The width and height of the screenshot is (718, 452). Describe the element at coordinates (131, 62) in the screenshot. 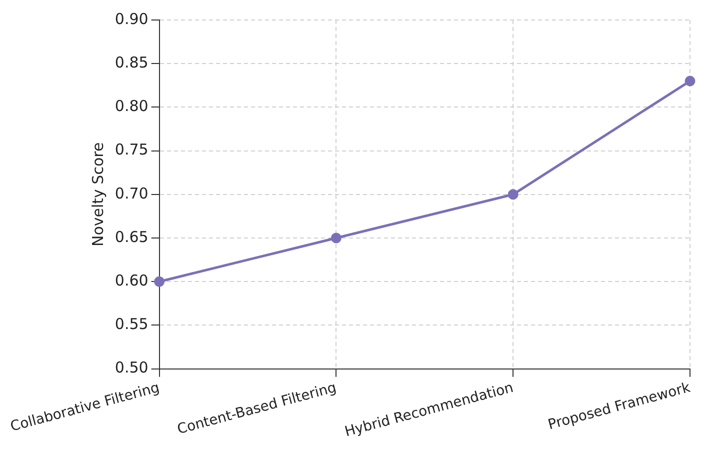

I see `y-tick-label: 0.85` at that location.